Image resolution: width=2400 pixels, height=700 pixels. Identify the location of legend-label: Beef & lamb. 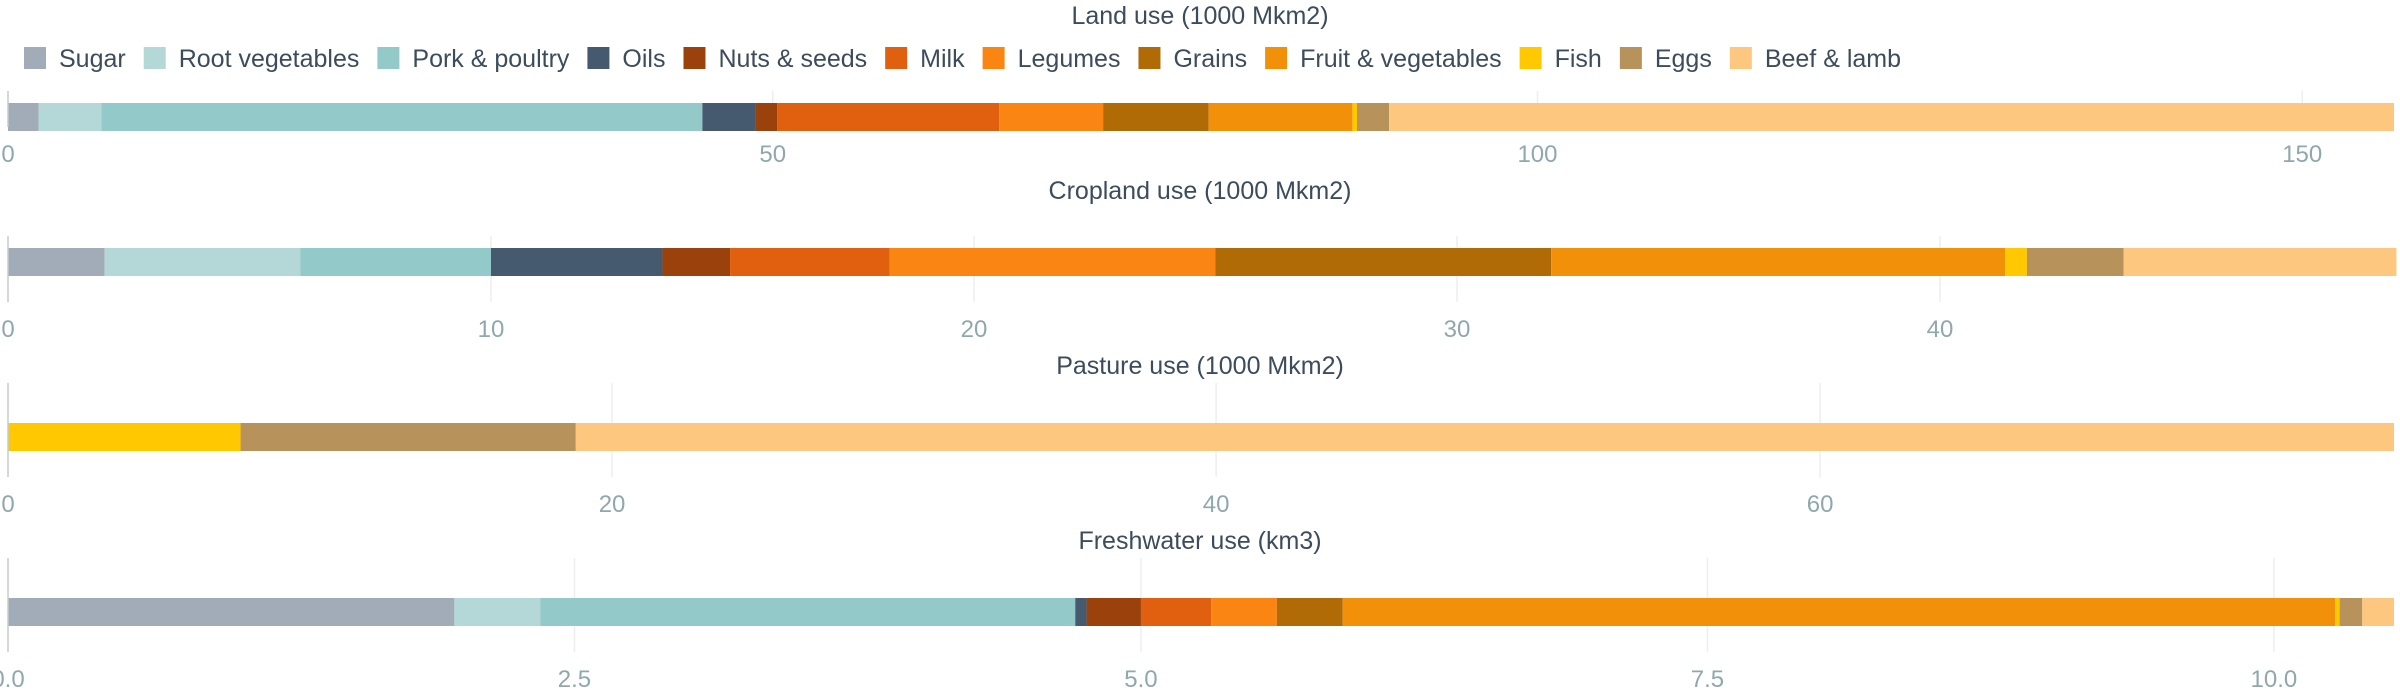
(1833, 59).